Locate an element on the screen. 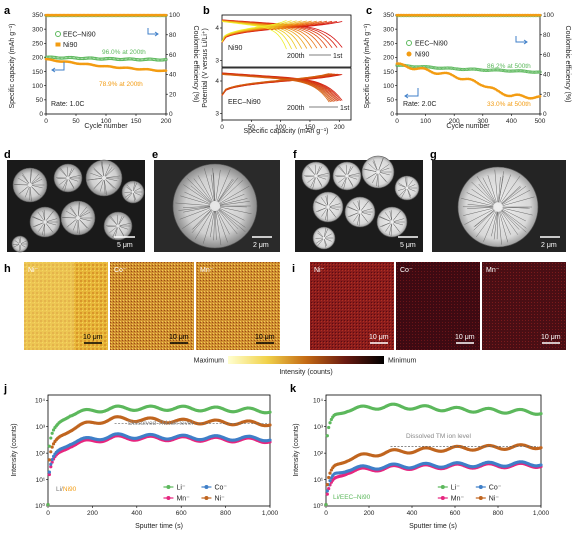 This screenshot has height=533, width=577. xtick-label: 150 is located at coordinates (136, 121).